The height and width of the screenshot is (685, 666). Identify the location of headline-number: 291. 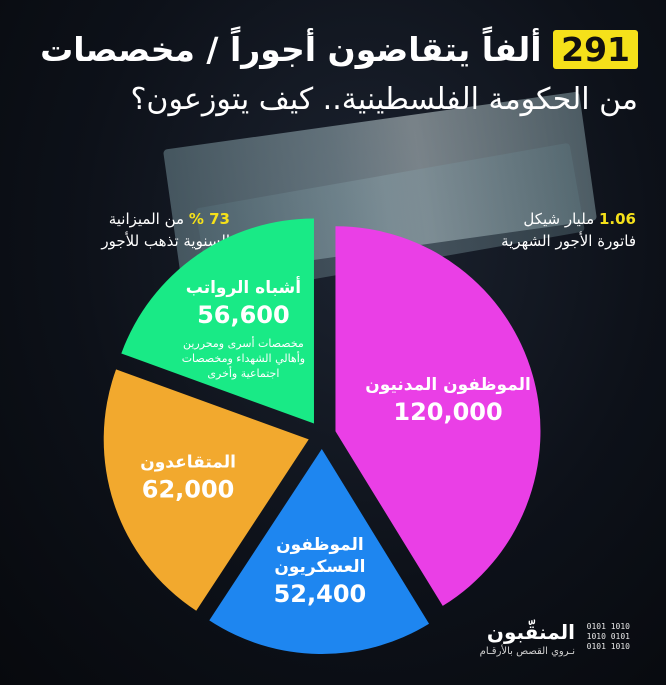
(595, 49).